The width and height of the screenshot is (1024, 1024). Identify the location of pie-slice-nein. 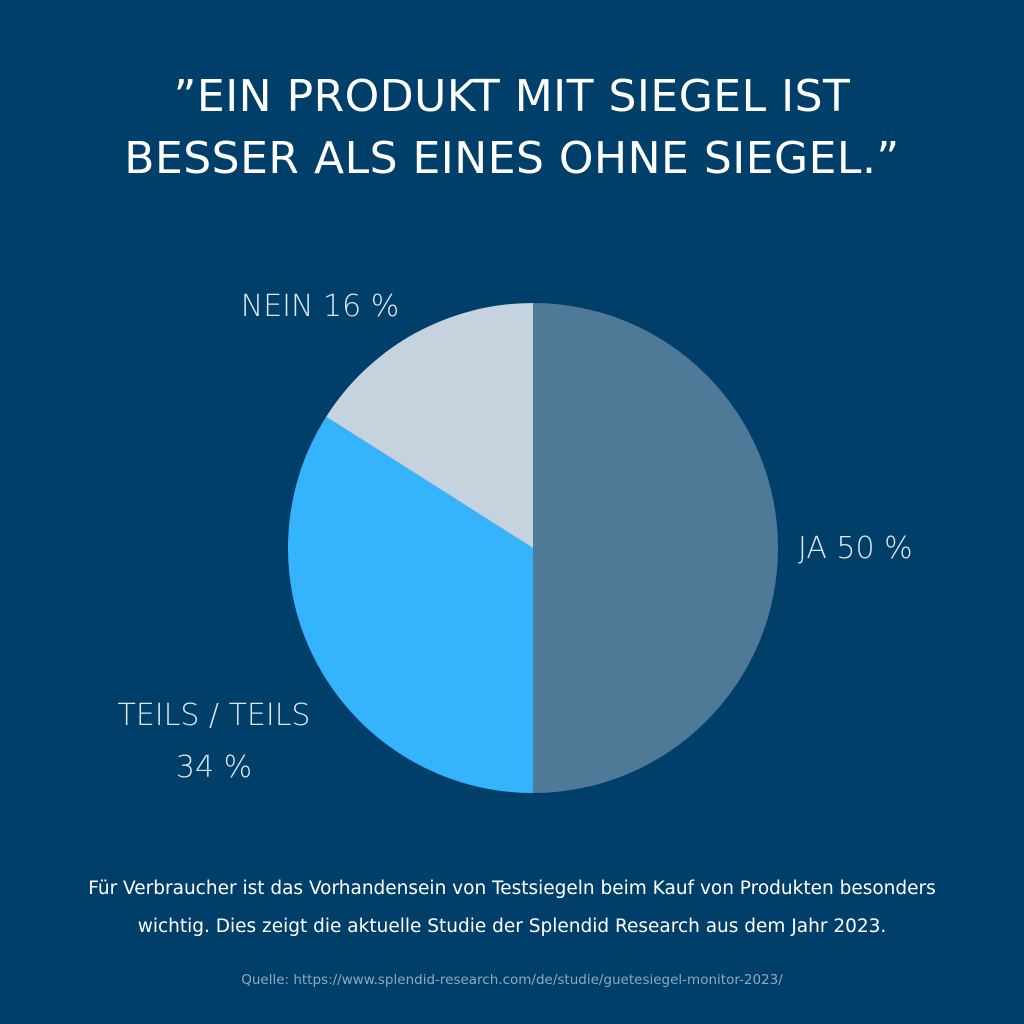
(429, 425).